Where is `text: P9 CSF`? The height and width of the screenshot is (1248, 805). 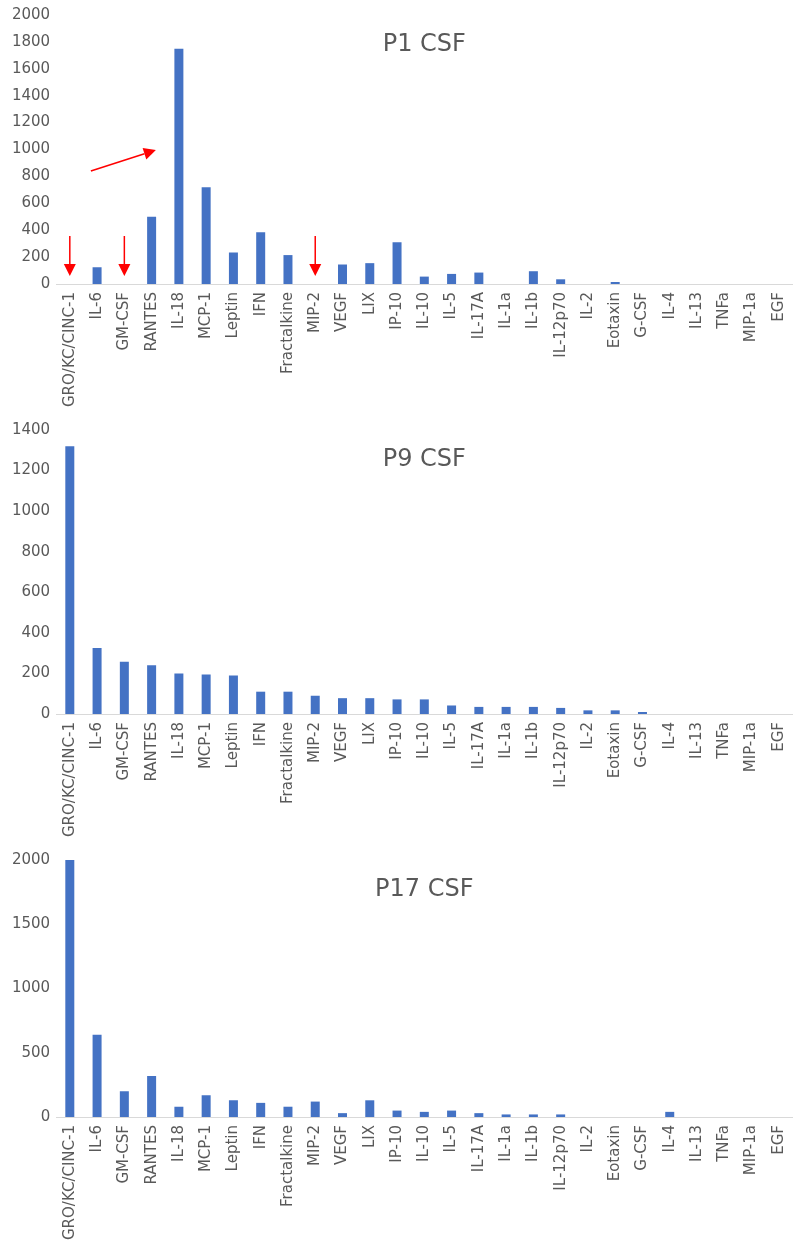 text: P9 CSF is located at coordinates (424, 458).